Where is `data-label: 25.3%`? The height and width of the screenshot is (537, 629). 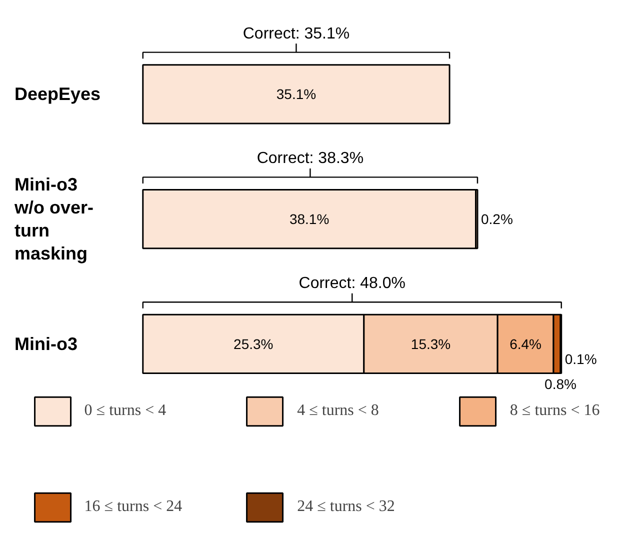
data-label: 25.3% is located at coordinates (254, 344).